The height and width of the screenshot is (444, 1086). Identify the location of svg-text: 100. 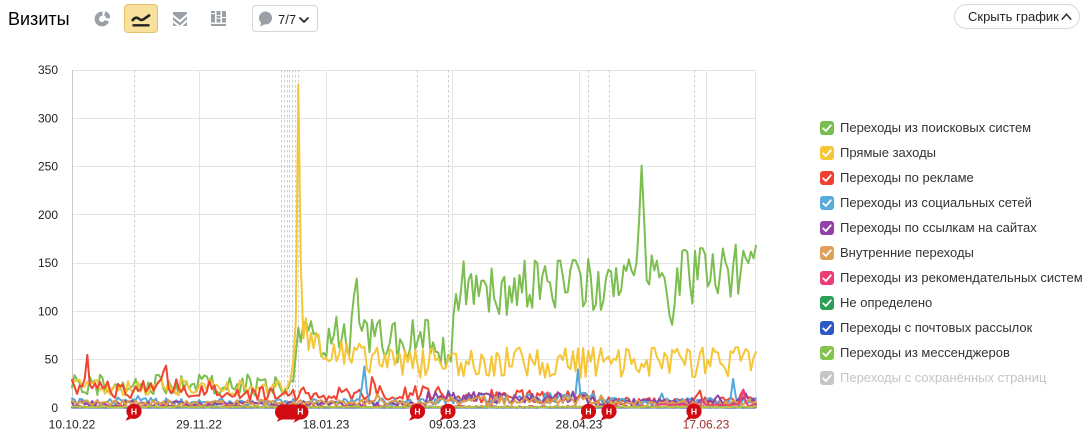
(48, 311).